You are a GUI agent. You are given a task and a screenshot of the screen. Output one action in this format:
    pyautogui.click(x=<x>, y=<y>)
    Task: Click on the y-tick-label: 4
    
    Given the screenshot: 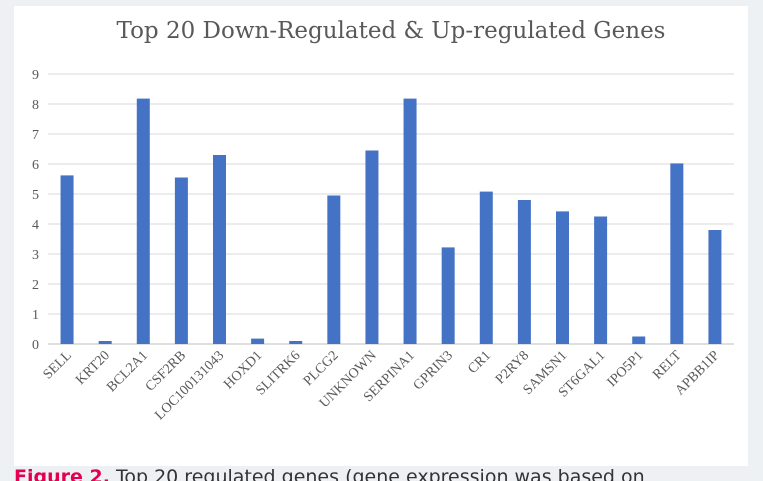 What is the action you would take?
    pyautogui.click(x=35, y=225)
    